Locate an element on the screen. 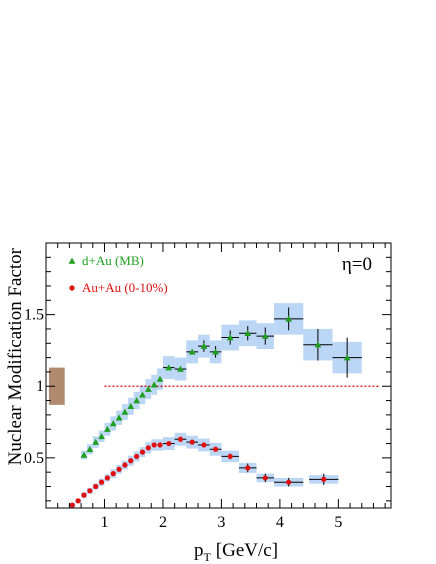  marker-s0-p22 is located at coordinates (289, 318).